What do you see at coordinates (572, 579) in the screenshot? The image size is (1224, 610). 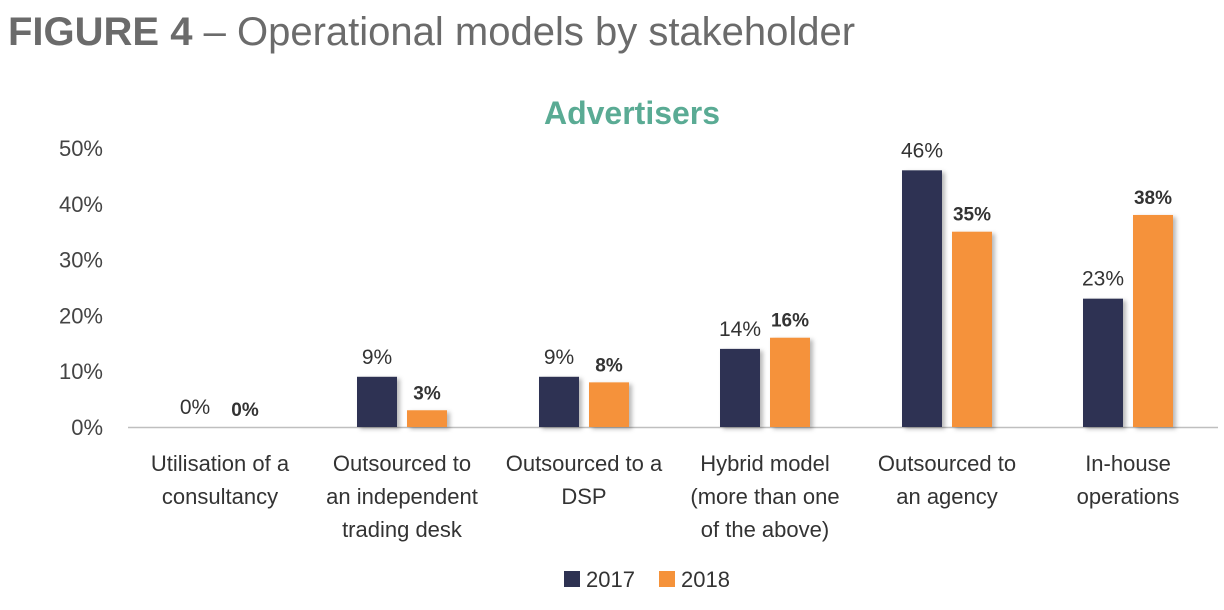 I see `legend-swatch-2017` at bounding box center [572, 579].